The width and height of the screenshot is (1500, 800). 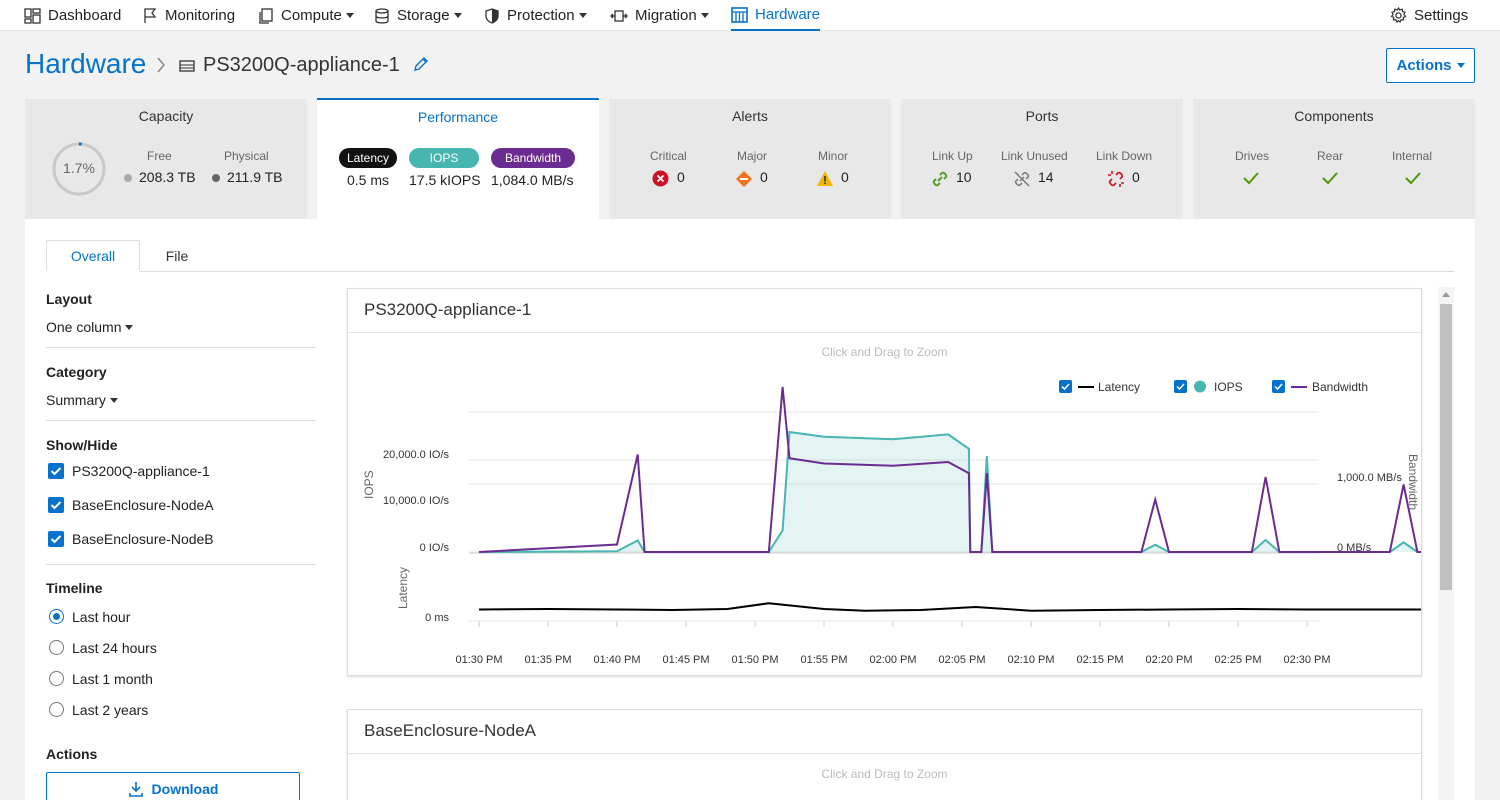 What do you see at coordinates (141, 471) in the screenshot?
I see `checkbox-appliance-label: PS3200Q-appliance-1` at bounding box center [141, 471].